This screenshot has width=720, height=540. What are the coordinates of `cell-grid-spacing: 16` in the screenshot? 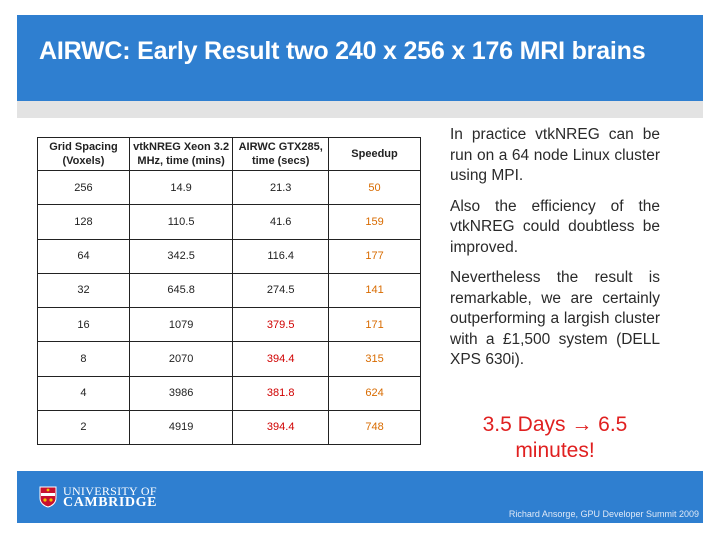 It's located at (83, 324).